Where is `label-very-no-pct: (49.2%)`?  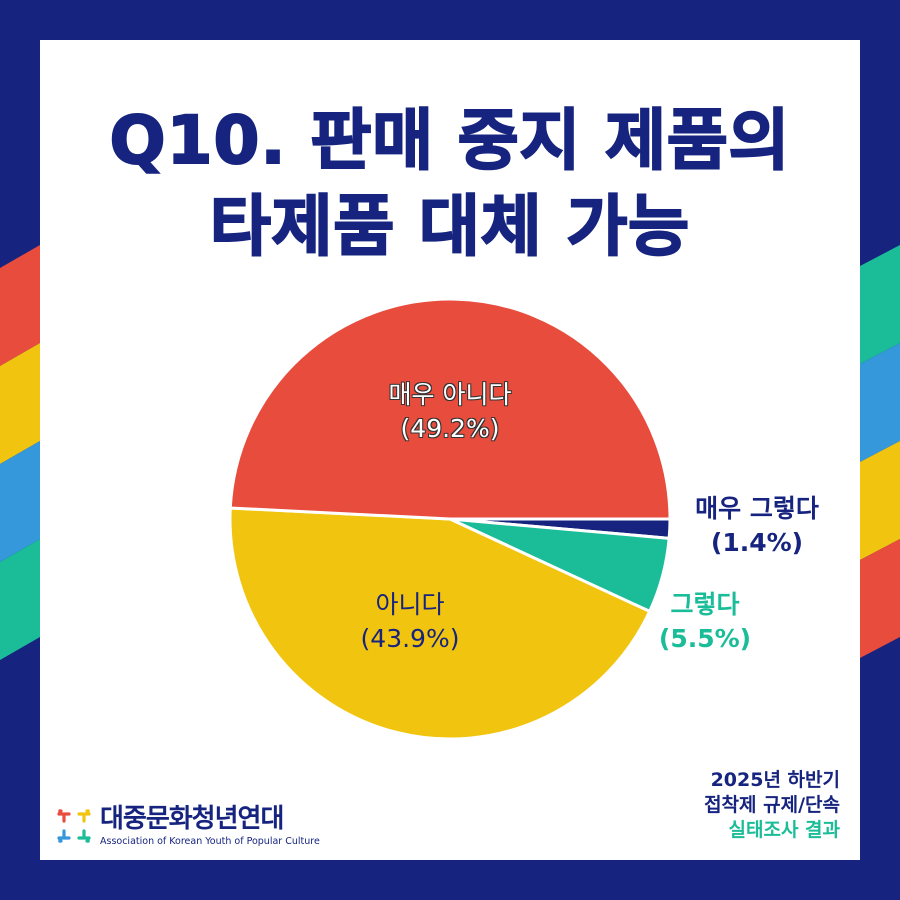
label-very-no-pct: (49.2%) is located at coordinates (450, 428).